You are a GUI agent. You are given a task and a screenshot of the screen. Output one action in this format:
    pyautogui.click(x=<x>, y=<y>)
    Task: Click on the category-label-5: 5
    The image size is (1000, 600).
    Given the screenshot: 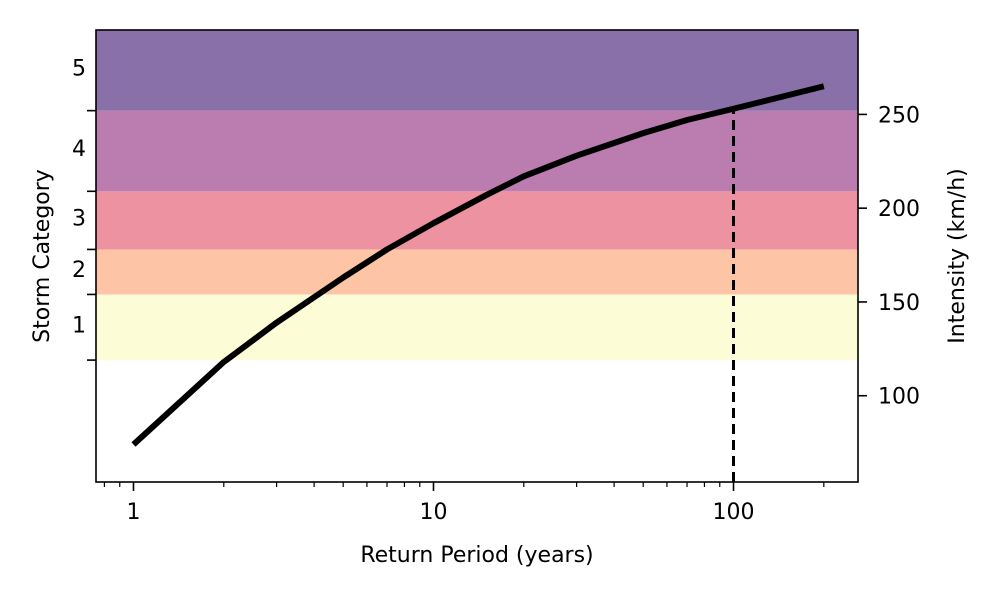 What is the action you would take?
    pyautogui.click(x=79, y=68)
    